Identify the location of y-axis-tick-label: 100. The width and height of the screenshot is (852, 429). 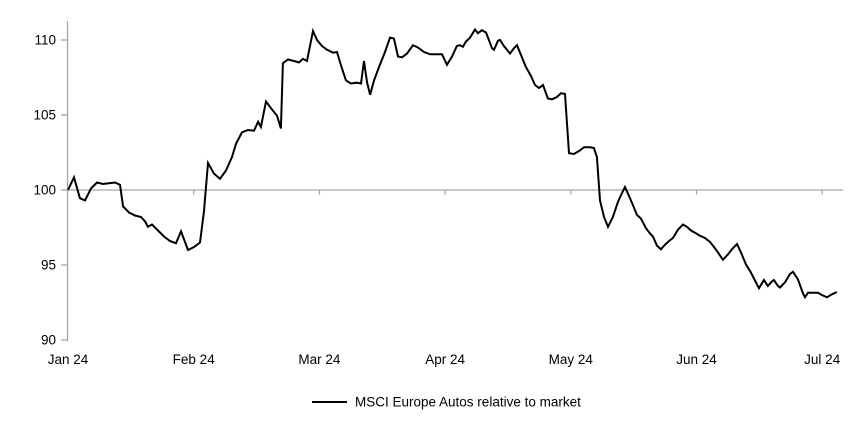
(44, 190).